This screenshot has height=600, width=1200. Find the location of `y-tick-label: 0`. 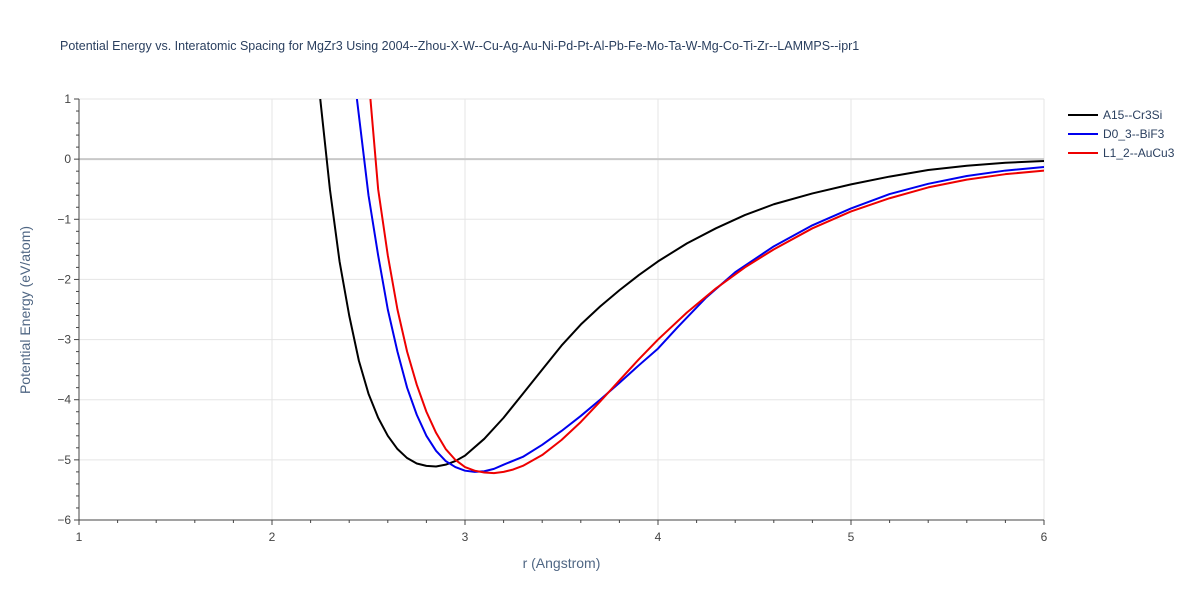

y-tick-label: 0 is located at coordinates (67, 159).